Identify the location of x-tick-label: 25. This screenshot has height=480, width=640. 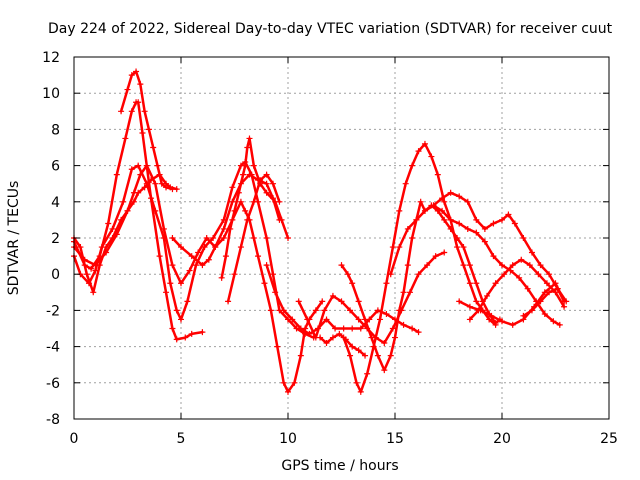
(609, 439).